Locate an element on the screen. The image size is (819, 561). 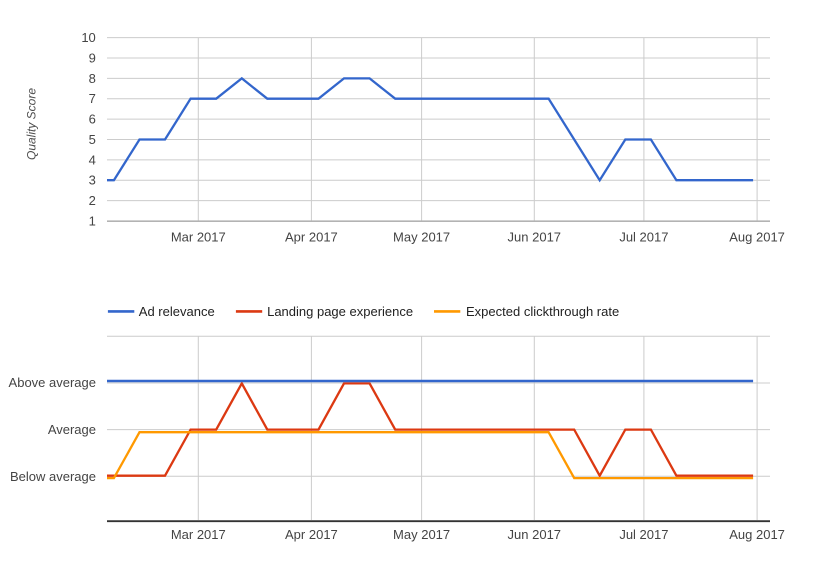
svg-text: Average is located at coordinates (72, 429).